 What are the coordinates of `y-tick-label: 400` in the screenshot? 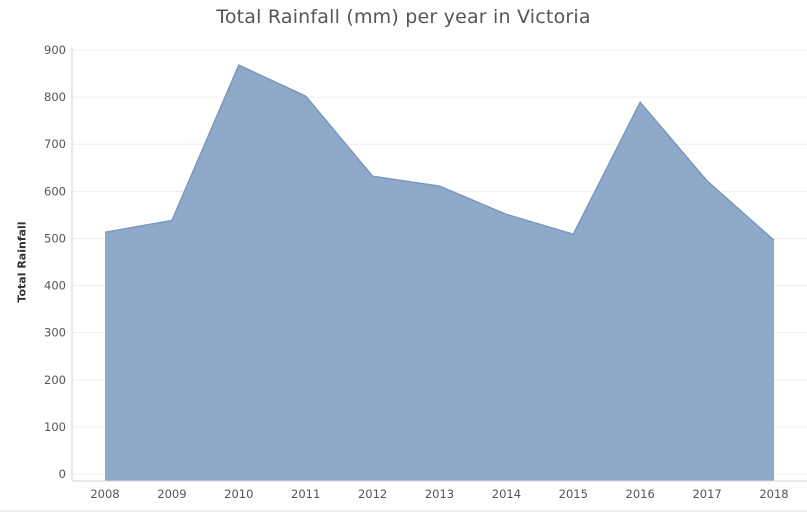 It's located at (55, 286).